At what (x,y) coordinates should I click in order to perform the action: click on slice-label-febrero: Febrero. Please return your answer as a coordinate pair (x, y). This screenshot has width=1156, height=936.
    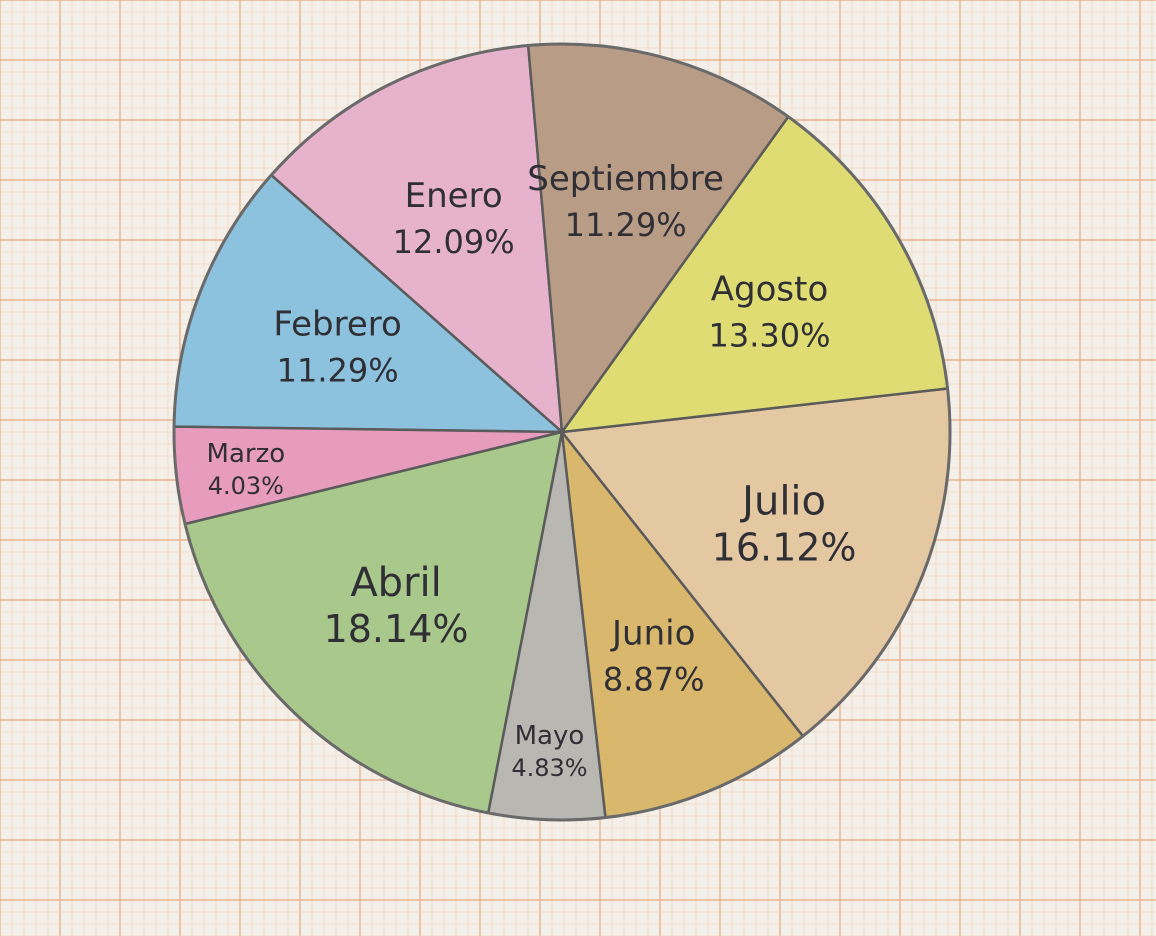
    Looking at the image, I should click on (337, 324).